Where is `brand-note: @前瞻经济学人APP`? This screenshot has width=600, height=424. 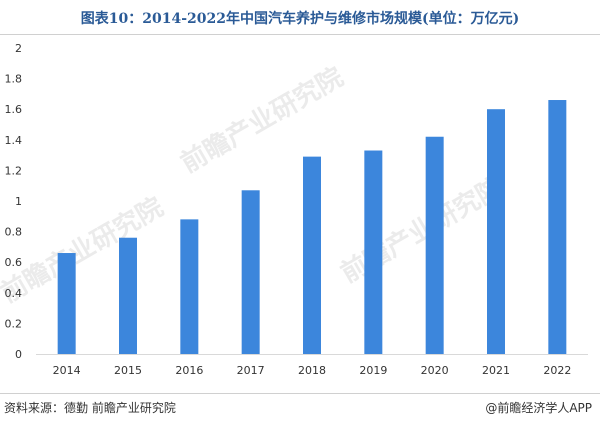
brand-note: @前瞻经济学人APP is located at coordinates (538, 408).